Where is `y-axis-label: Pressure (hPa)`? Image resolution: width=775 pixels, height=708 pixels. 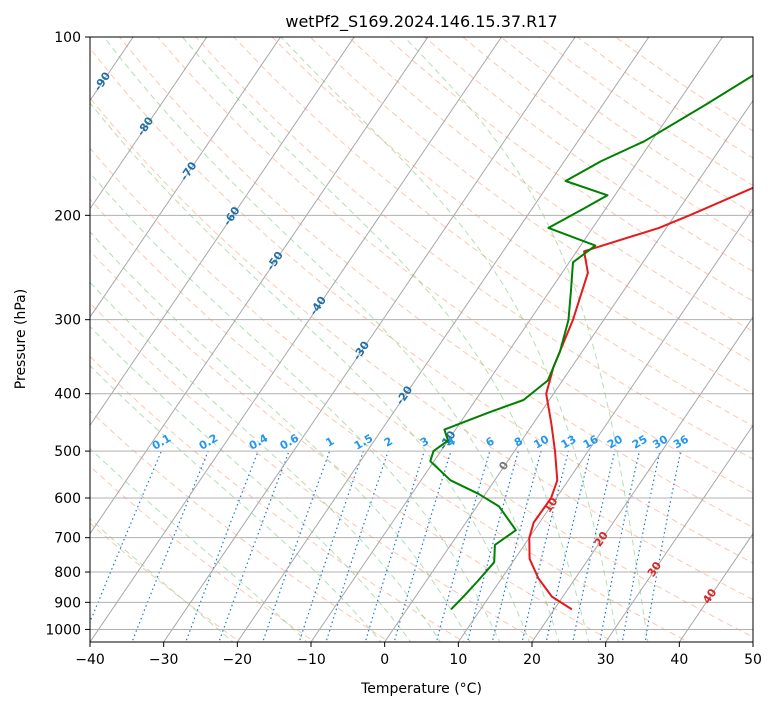 y-axis-label: Pressure (hPa) is located at coordinates (21, 339).